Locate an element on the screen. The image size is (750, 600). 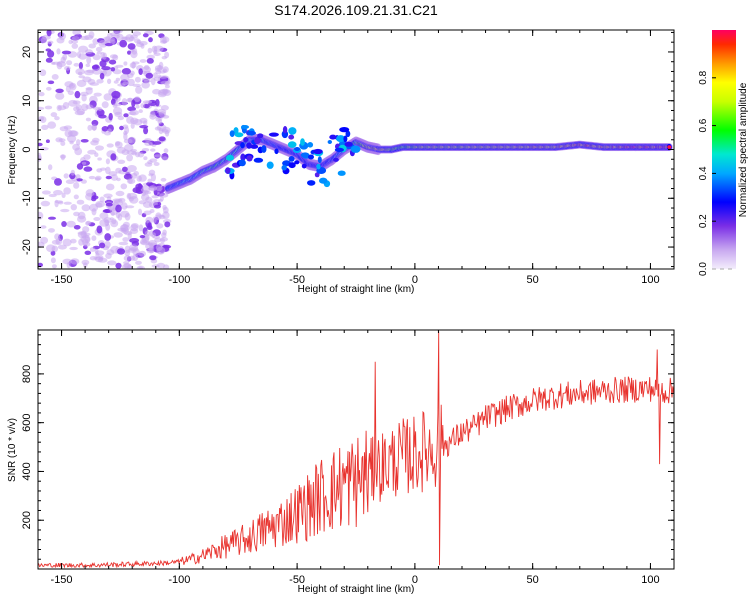
y-tick-label: 400 is located at coordinates (27, 471).